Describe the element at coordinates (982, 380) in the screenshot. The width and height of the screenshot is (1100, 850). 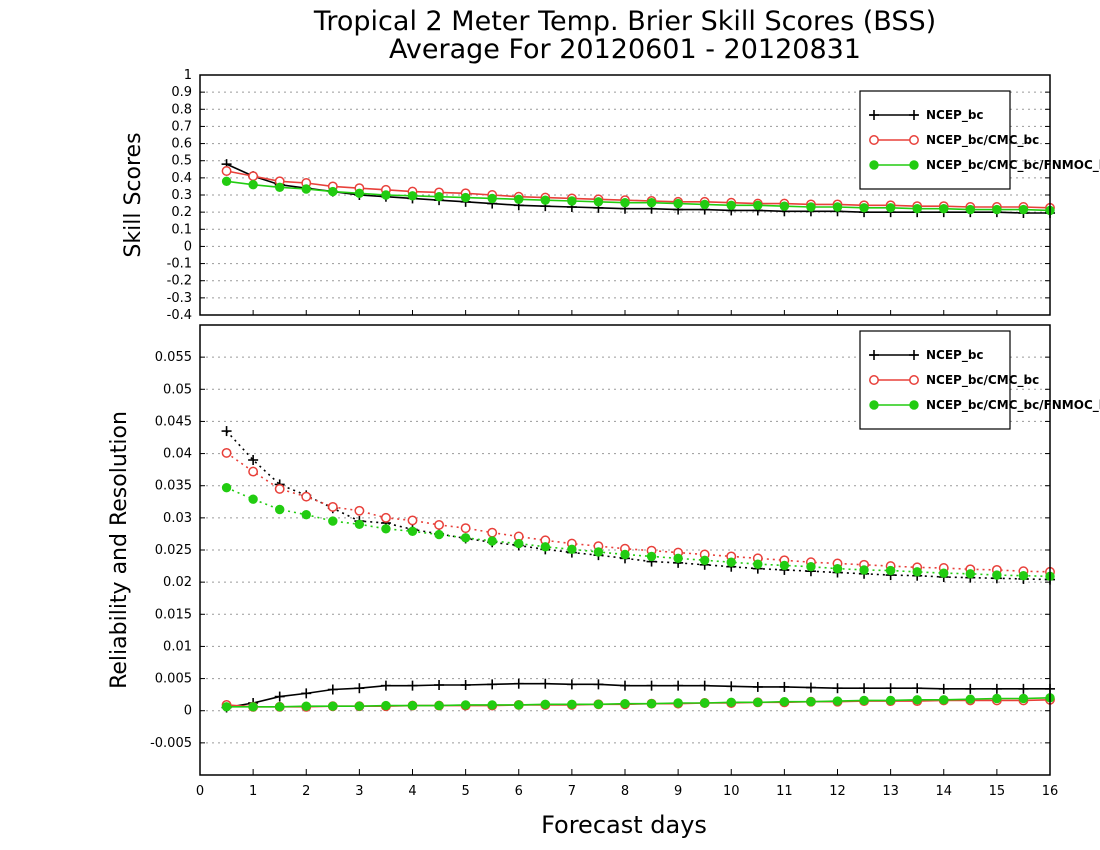
I see `bottom-legend-label-1: NCEP_bc/CMC_bc` at that location.